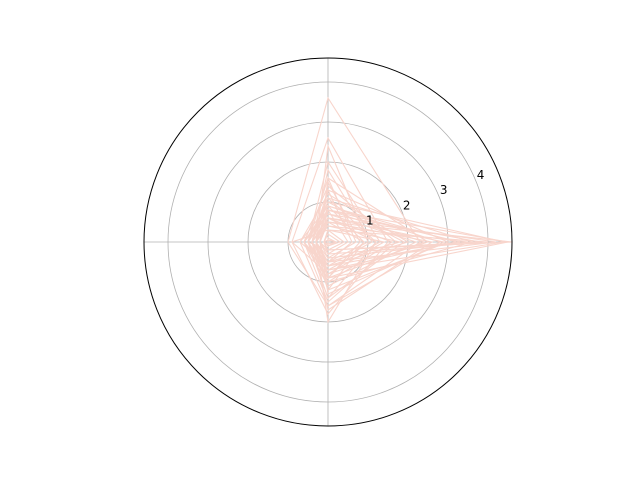 Image resolution: width=640 pixels, height=484 pixels. Describe the element at coordinates (444, 190) in the screenshot. I see `r-tick-label-3: 3` at that location.